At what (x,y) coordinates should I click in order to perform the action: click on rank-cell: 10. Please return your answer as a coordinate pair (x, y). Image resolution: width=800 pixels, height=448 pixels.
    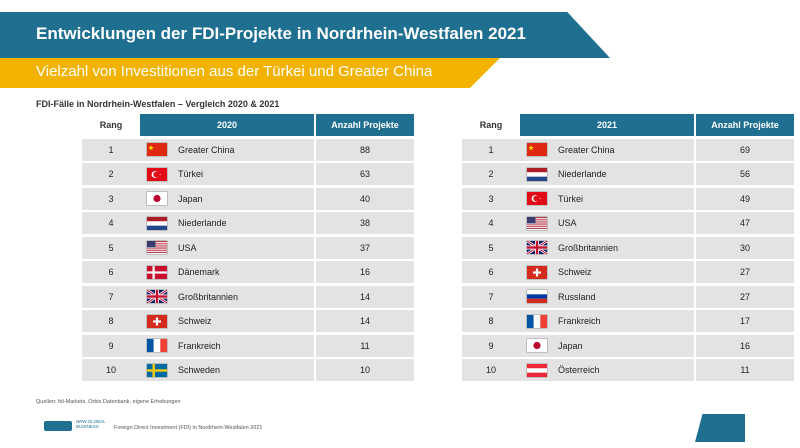
    Looking at the image, I should click on (490, 370).